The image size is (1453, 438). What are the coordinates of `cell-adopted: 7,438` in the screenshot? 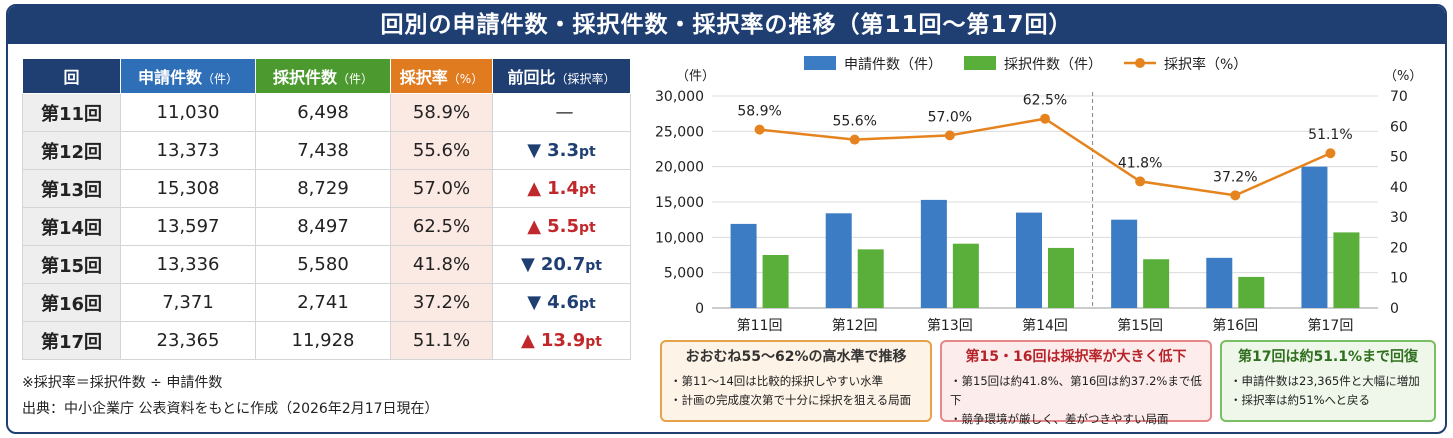 It's located at (323, 150).